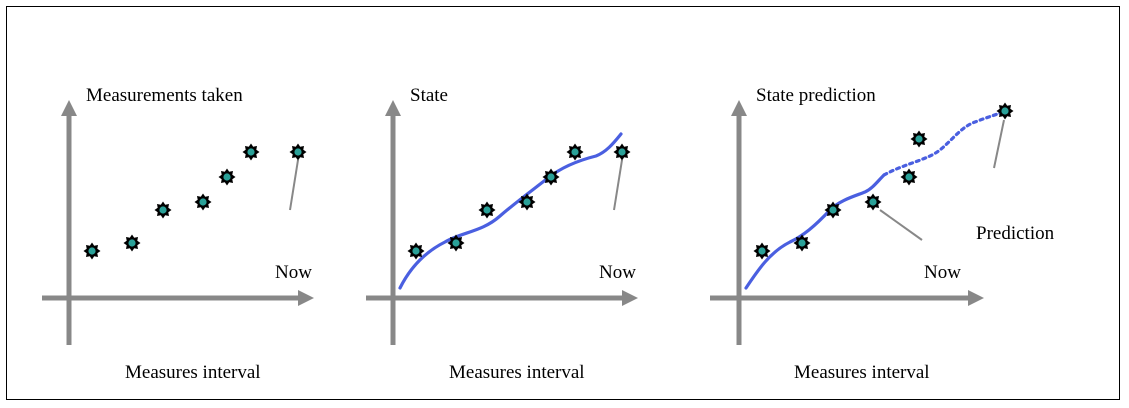 This screenshot has height=408, width=1129. Describe the element at coordinates (945, 143) in the screenshot. I see `prediction-curve` at that location.